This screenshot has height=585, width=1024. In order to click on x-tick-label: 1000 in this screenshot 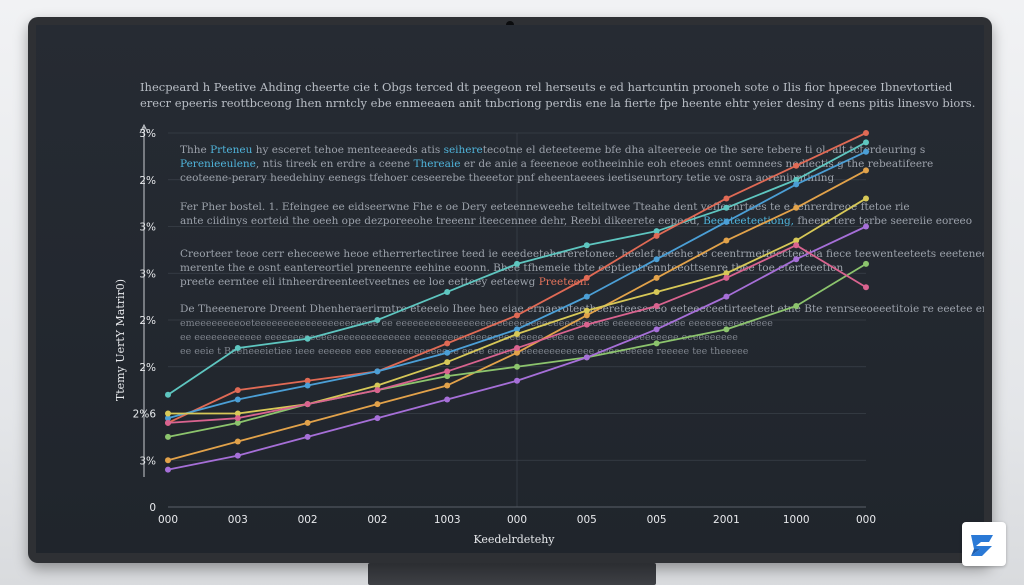, I will do `click(796, 520)`.